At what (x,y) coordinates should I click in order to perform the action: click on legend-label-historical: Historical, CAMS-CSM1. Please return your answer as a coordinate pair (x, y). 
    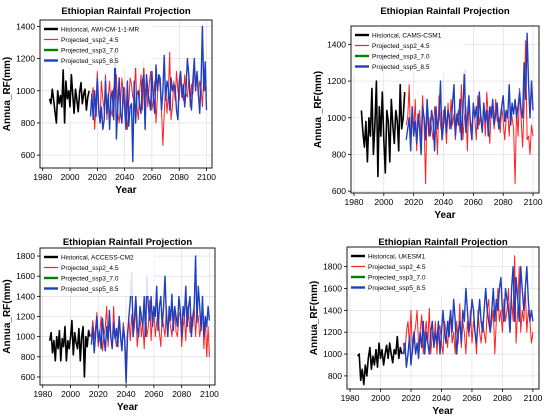
    Looking at the image, I should click on (407, 35).